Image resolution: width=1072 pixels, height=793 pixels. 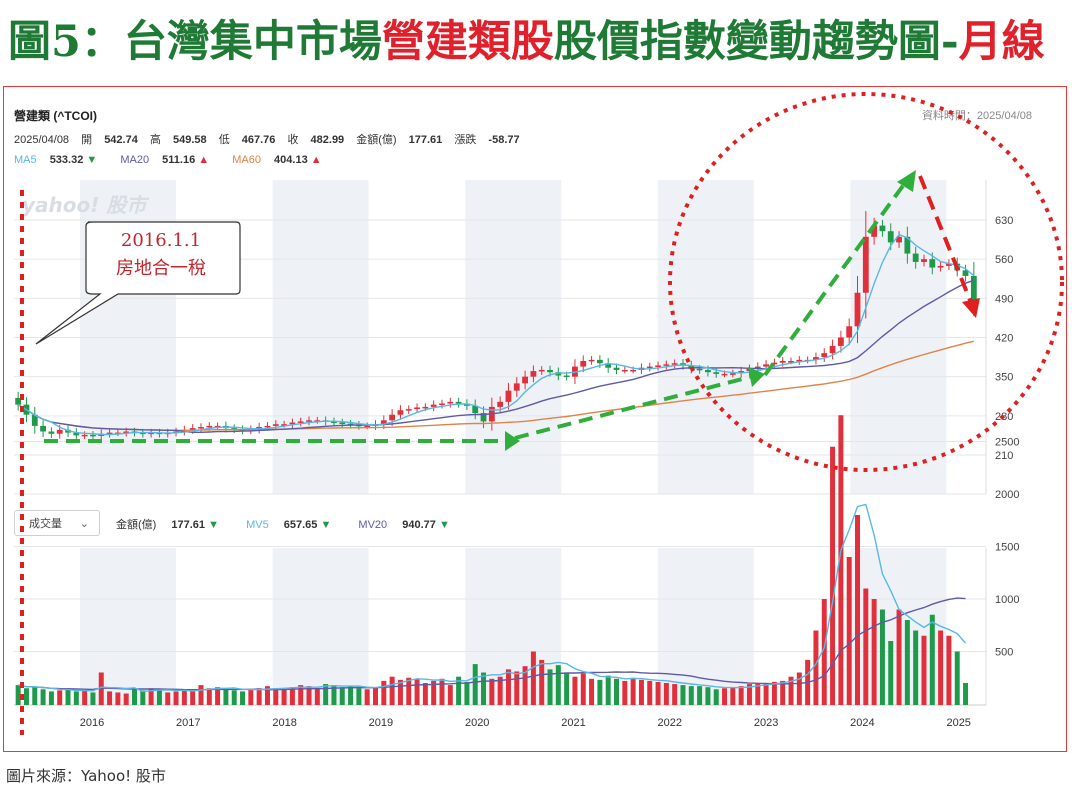 What do you see at coordinates (632, 407) in the screenshot?
I see `trend-arrow-rise` at bounding box center [632, 407].